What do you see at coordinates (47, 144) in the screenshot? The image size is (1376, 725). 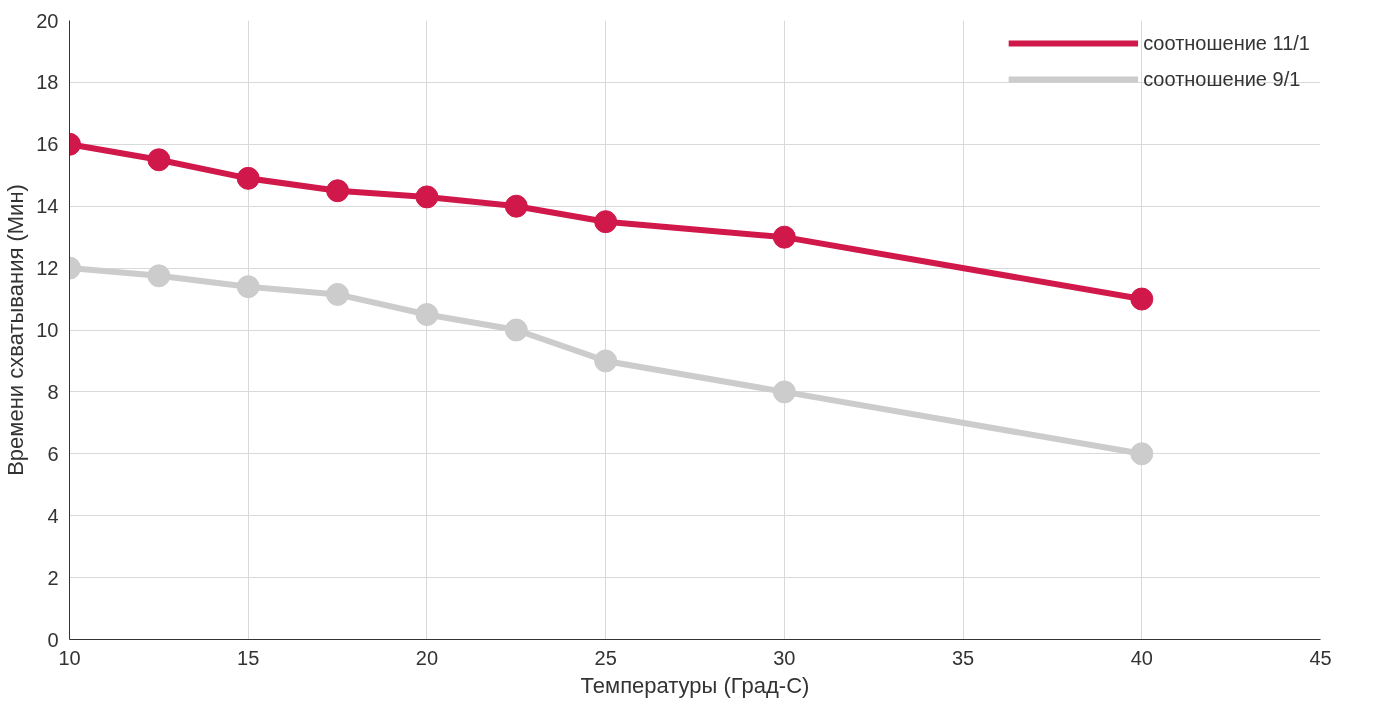 I see `y-tick-label: 16` at bounding box center [47, 144].